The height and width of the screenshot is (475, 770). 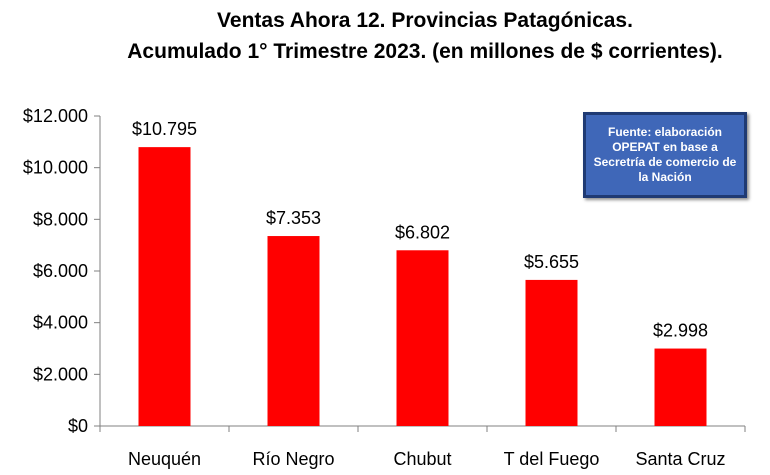 What do you see at coordinates (60, 219) in the screenshot?
I see `y-tick-label: $8.000` at bounding box center [60, 219].